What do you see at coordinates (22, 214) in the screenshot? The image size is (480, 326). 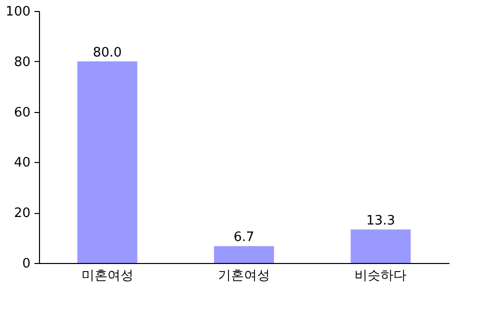 I see `y-tick-label: 20` at bounding box center [22, 214].